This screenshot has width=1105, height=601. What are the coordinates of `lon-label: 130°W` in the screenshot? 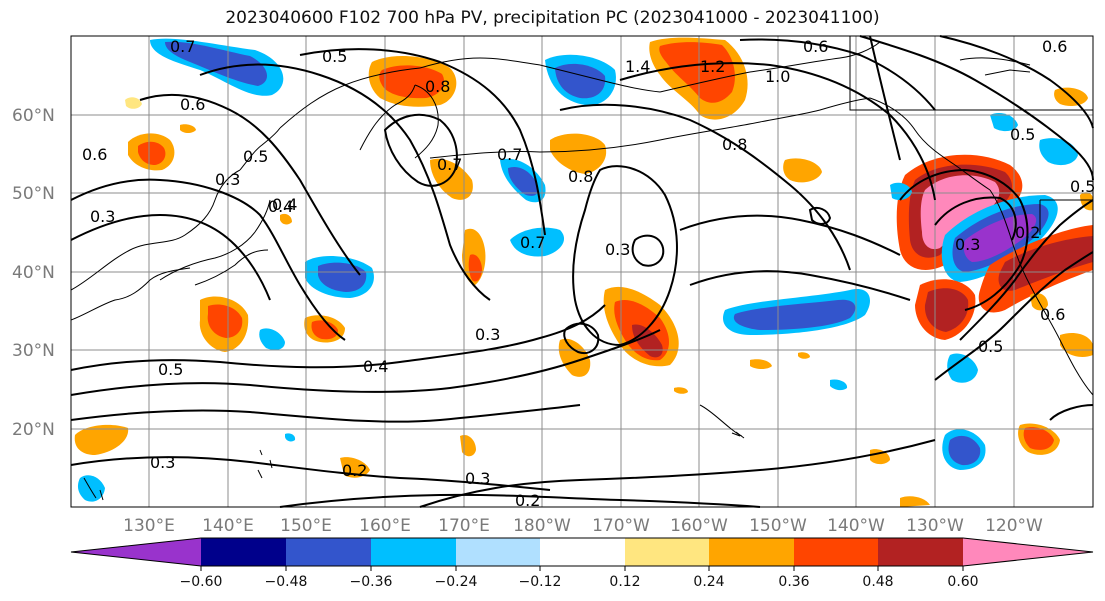 It's located at (935, 526).